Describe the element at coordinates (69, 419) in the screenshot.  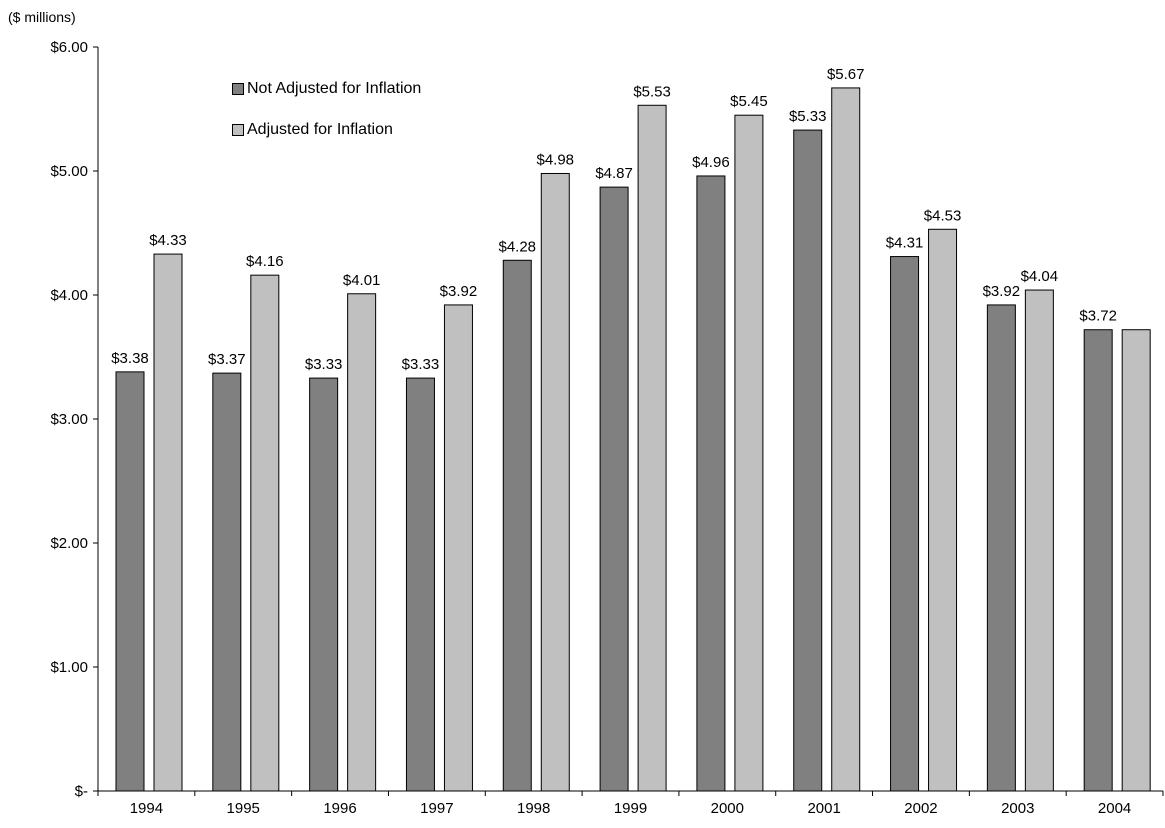
I see `y-tick-label: $3.00` at that location.